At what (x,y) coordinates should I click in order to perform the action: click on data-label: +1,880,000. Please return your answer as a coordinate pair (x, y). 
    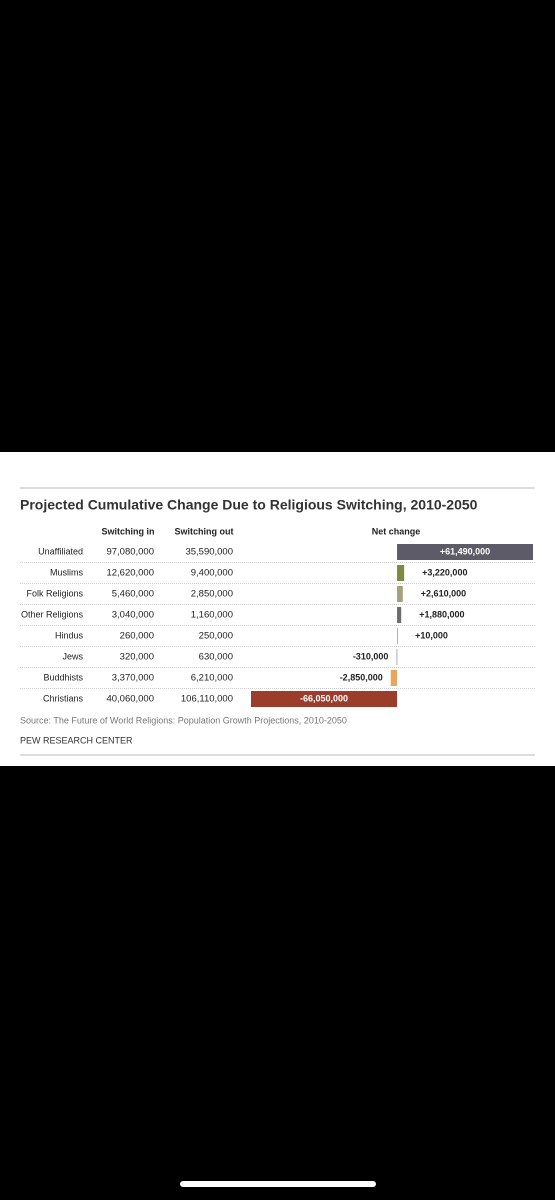
    Looking at the image, I should click on (441, 614).